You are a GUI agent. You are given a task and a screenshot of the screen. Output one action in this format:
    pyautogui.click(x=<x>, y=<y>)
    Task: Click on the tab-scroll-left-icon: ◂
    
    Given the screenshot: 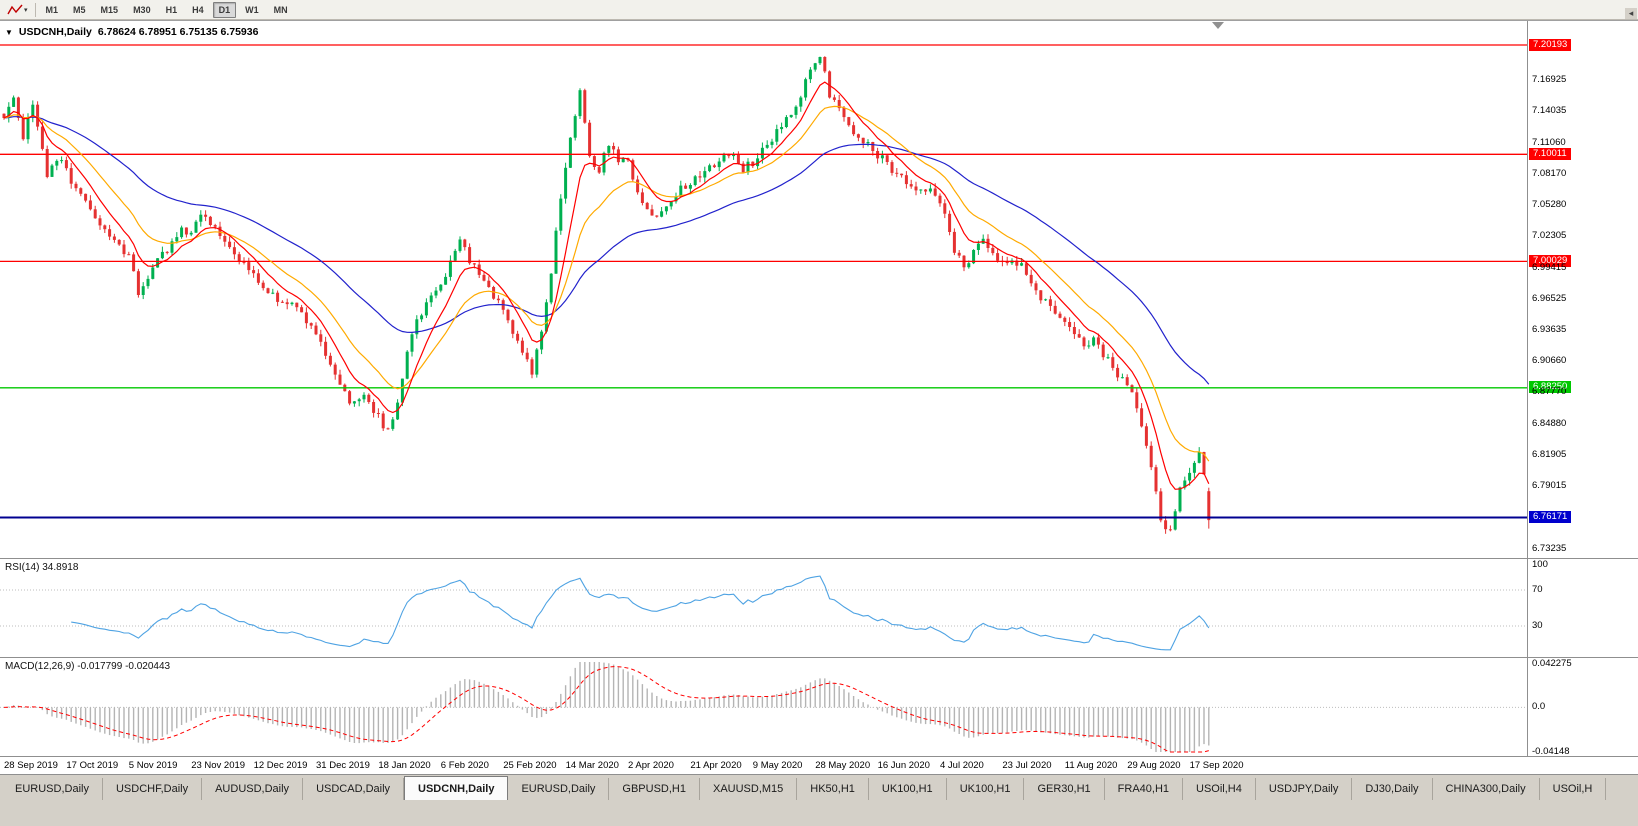 What is the action you would take?
    pyautogui.click(x=1631, y=13)
    